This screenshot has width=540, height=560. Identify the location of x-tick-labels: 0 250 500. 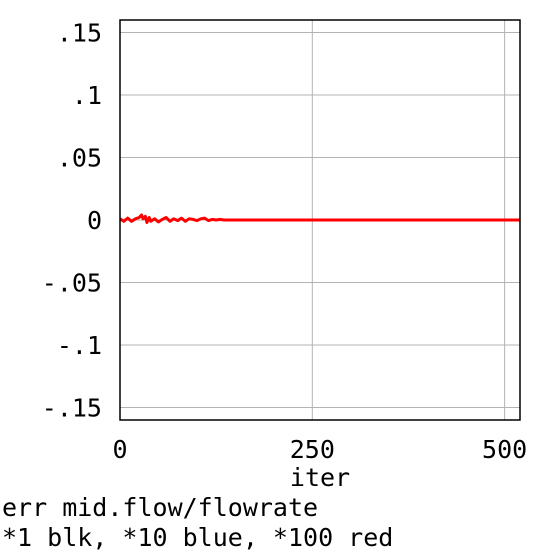
(319, 449).